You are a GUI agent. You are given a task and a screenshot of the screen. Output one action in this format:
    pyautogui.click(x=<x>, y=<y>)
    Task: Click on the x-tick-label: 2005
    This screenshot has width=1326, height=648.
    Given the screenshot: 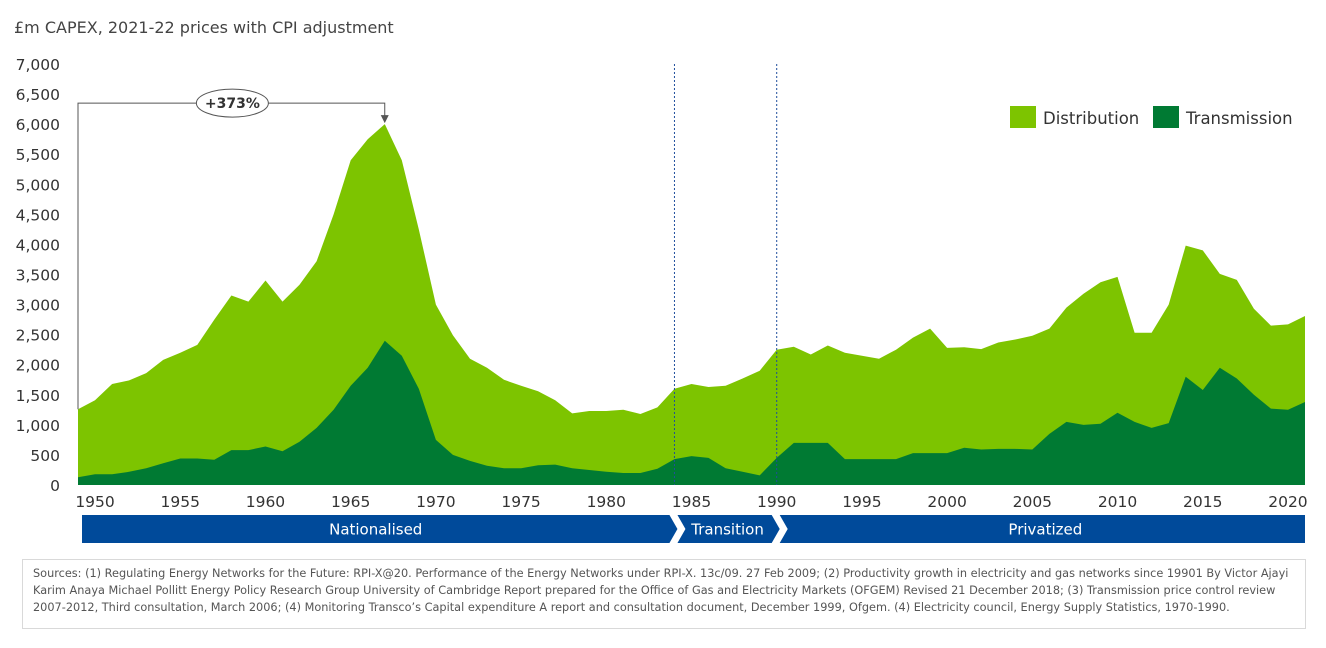 What is the action you would take?
    pyautogui.click(x=1032, y=502)
    